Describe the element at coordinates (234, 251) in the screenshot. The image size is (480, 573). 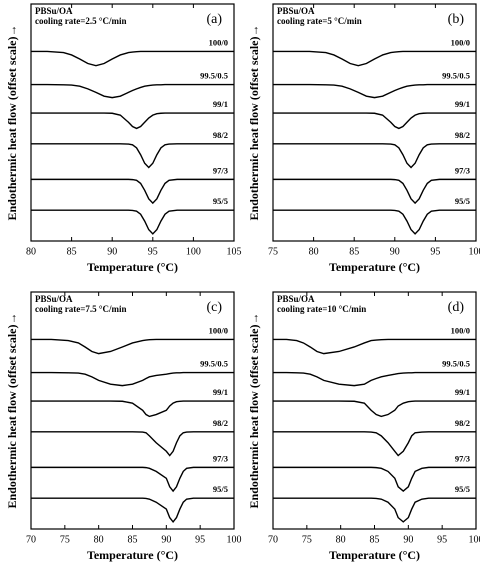
I see `x-tick-label: 105` at that location.